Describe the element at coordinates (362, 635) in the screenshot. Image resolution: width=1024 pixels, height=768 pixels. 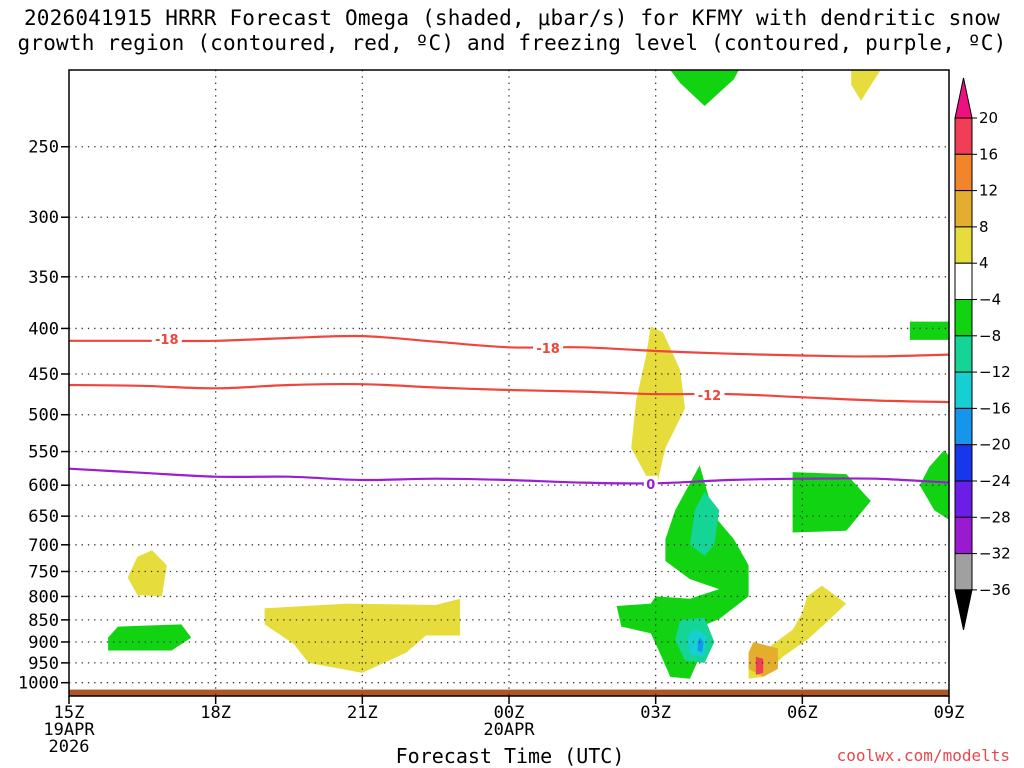
I see `omega-region-yellow-lower` at that location.